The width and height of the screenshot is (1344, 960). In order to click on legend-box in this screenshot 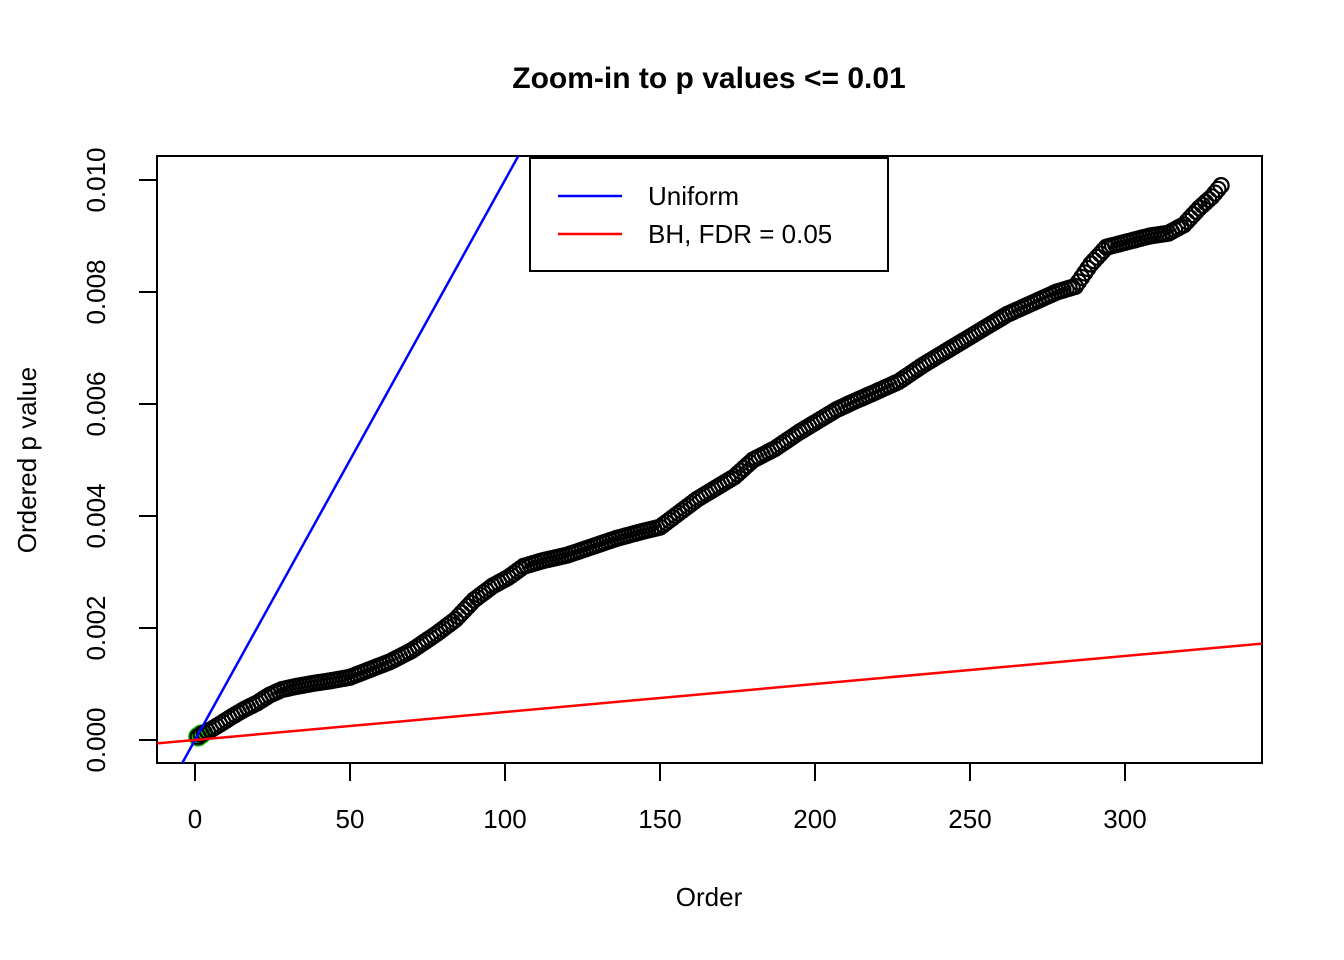, I will do `click(709, 214)`.